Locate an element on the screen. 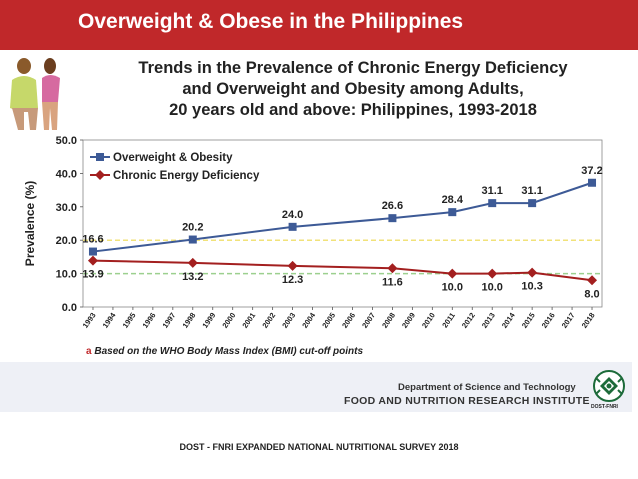 The width and height of the screenshot is (638, 479). data-label: 26.6 is located at coordinates (392, 206).